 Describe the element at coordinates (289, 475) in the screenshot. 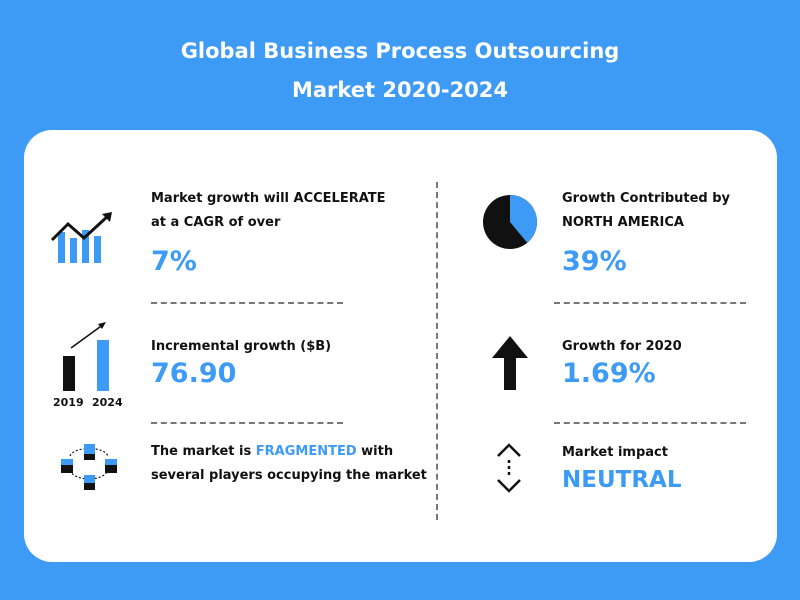

I see `fragmented-line-2: several players occupying the market` at that location.